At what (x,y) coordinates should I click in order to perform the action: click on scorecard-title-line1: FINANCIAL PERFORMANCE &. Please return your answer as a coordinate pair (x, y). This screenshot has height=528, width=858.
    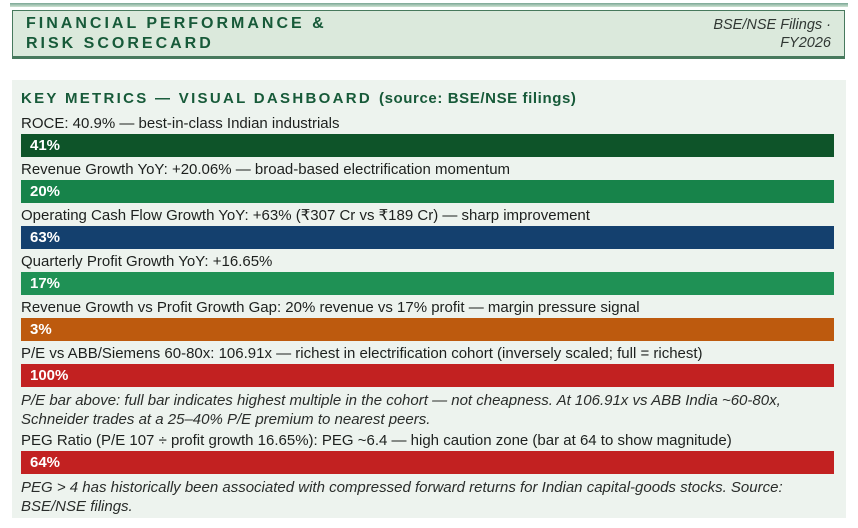
    Looking at the image, I should click on (176, 23).